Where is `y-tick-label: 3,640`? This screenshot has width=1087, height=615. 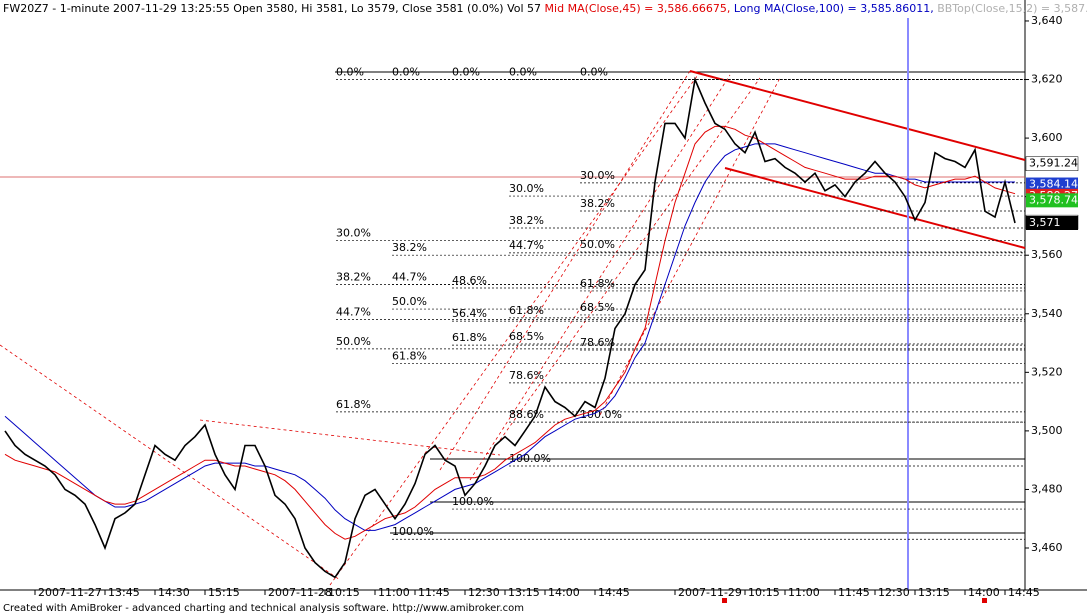
y-tick-label: 3,640 is located at coordinates (1047, 20).